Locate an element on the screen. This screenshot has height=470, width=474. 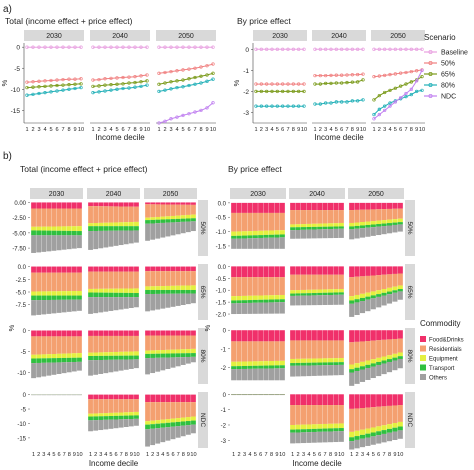
facet-strip-label: 2040 is located at coordinates (339, 36).